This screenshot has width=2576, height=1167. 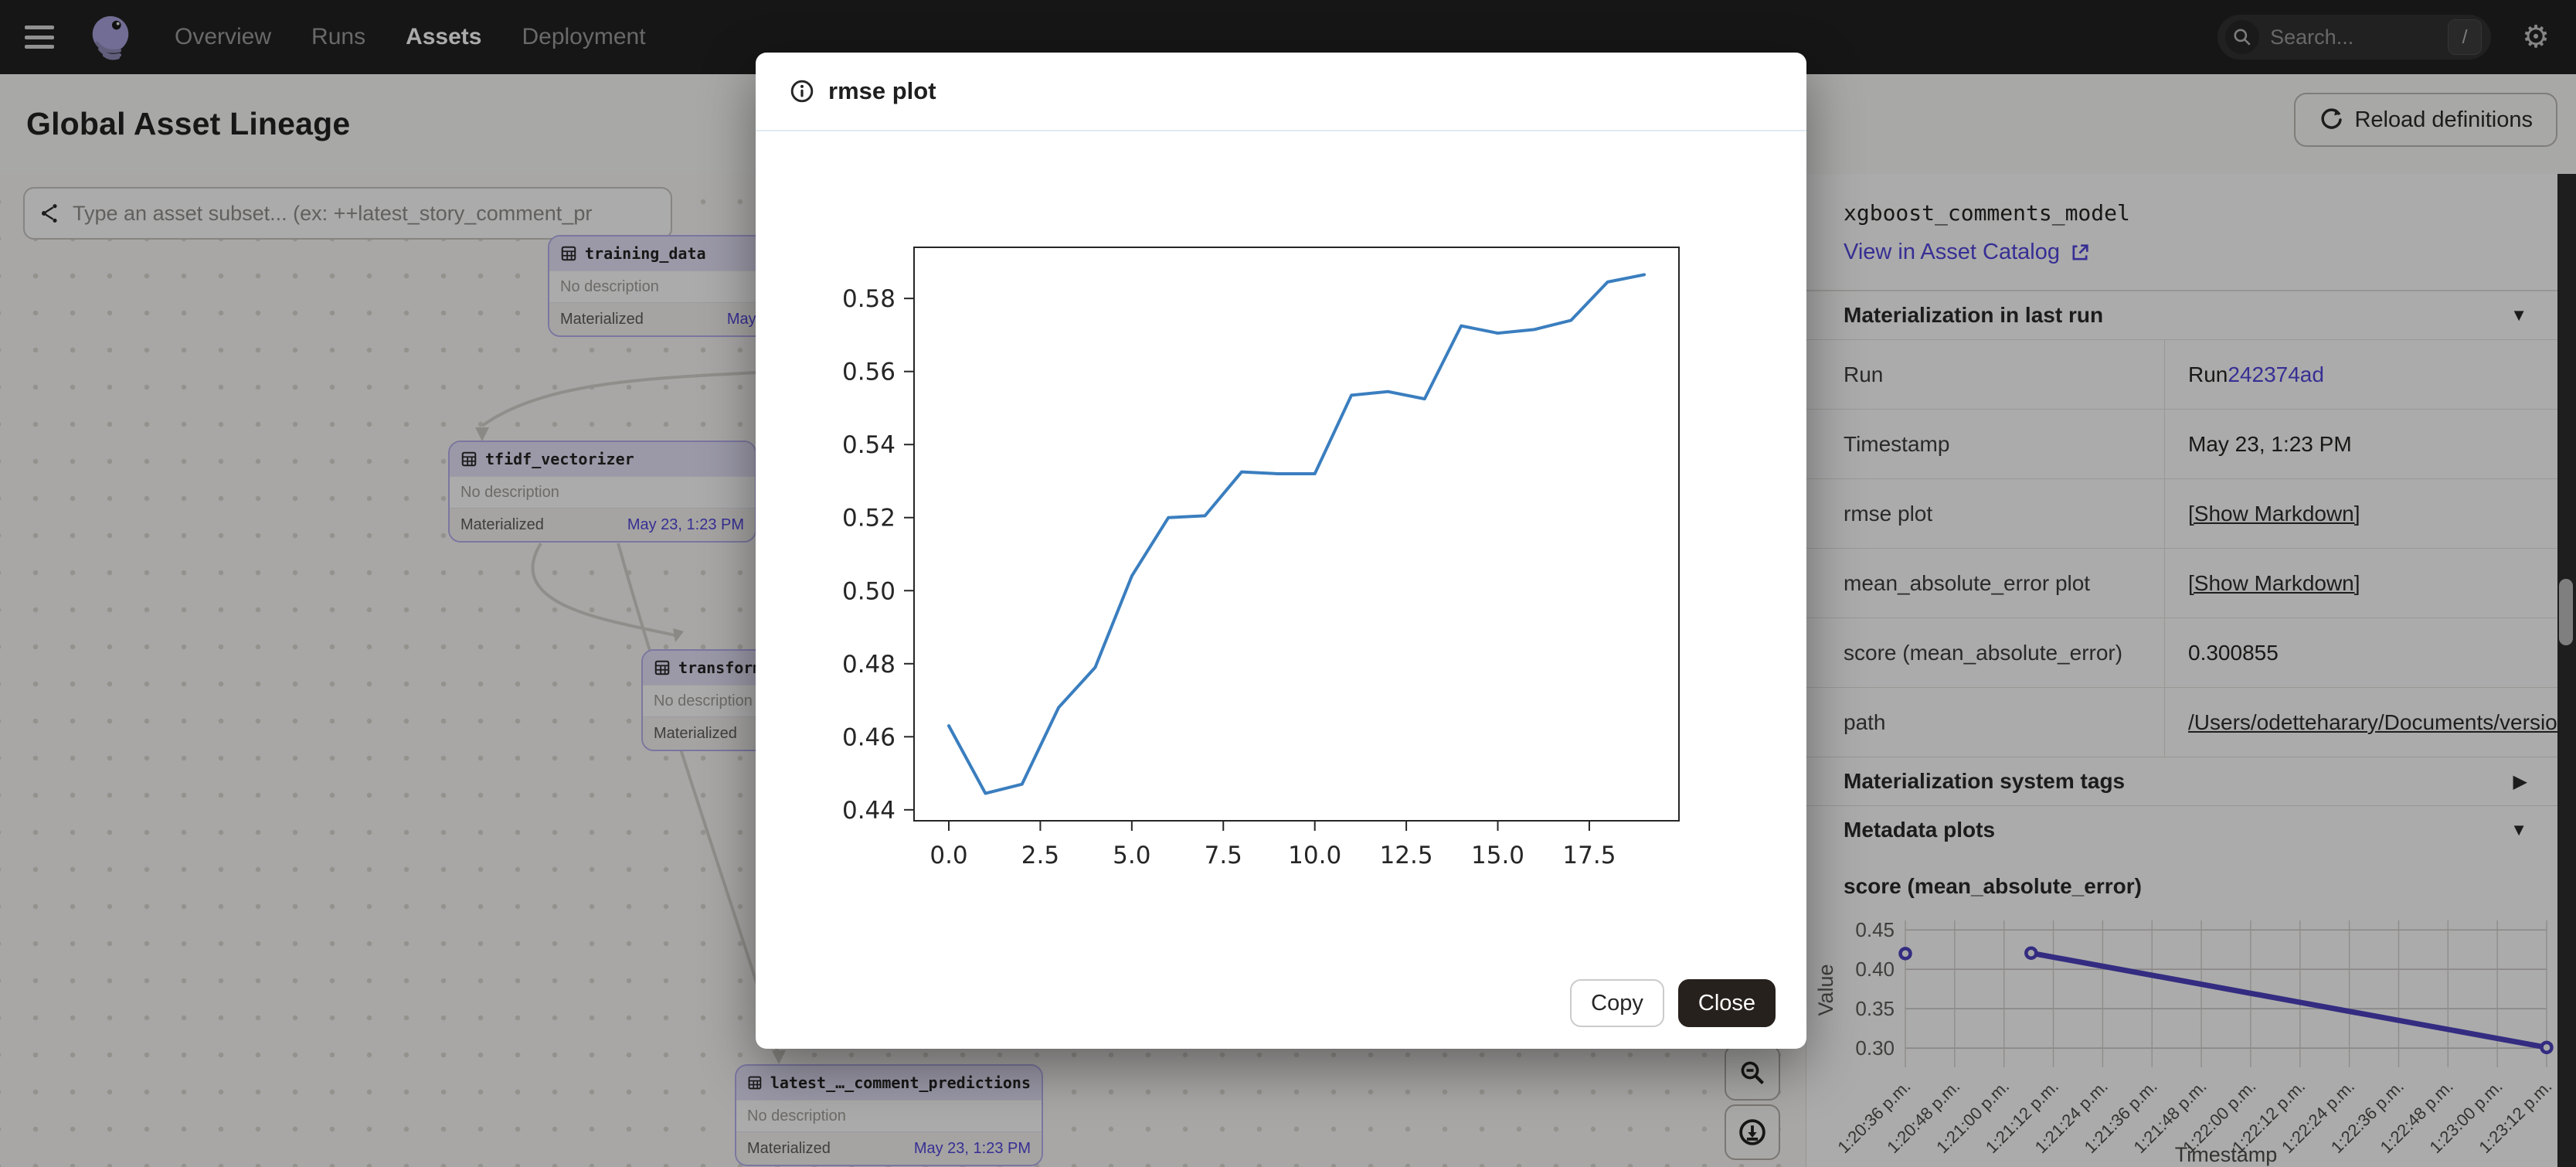 What do you see at coordinates (868, 811) in the screenshot?
I see `svg-text: 0.44` at bounding box center [868, 811].